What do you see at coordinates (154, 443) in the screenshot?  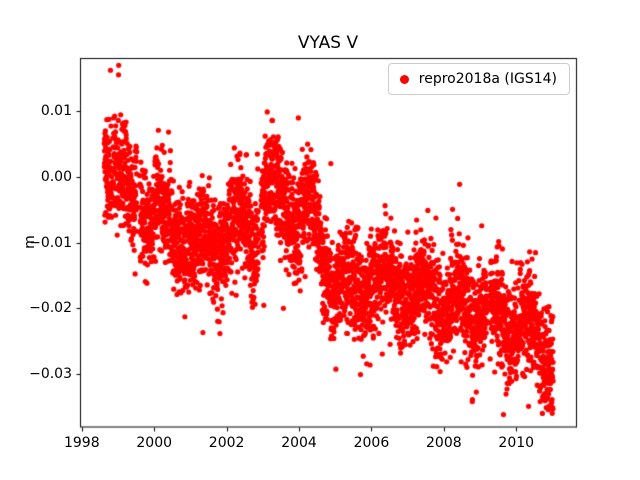 I see `x-tick-label: 2000` at bounding box center [154, 443].